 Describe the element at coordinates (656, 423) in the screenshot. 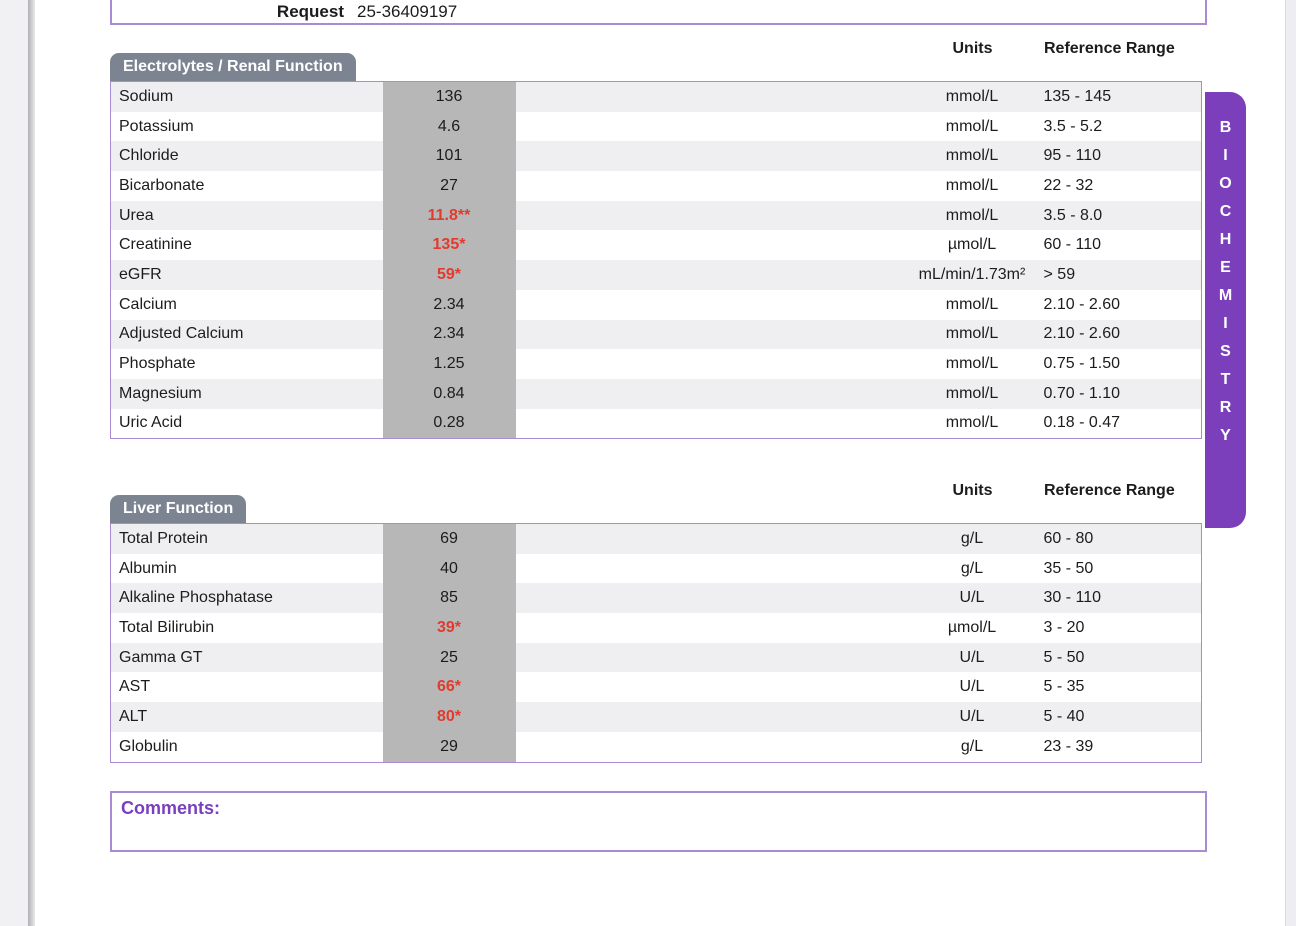

I see `table-row: Uric Acid 0.28 mmol/L 0.18 - 0.47` at that location.